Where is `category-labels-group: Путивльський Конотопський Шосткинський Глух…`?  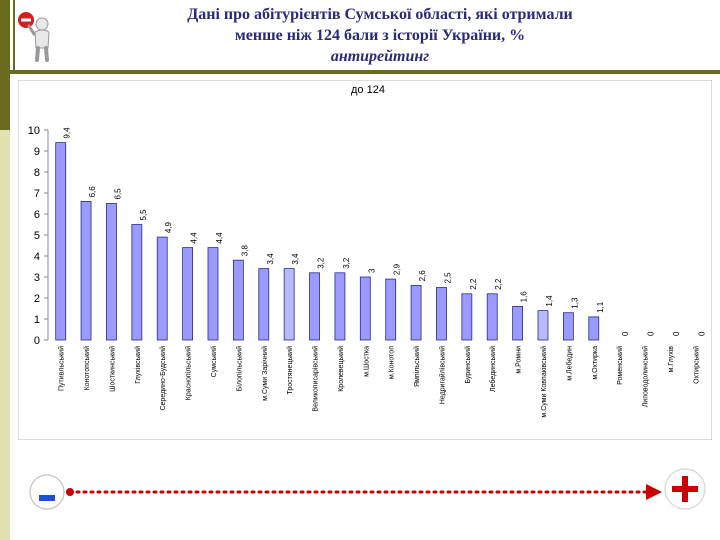
category-labels-group: Путивльський Конотопський Шосткинський Глух… is located at coordinates (379, 382).